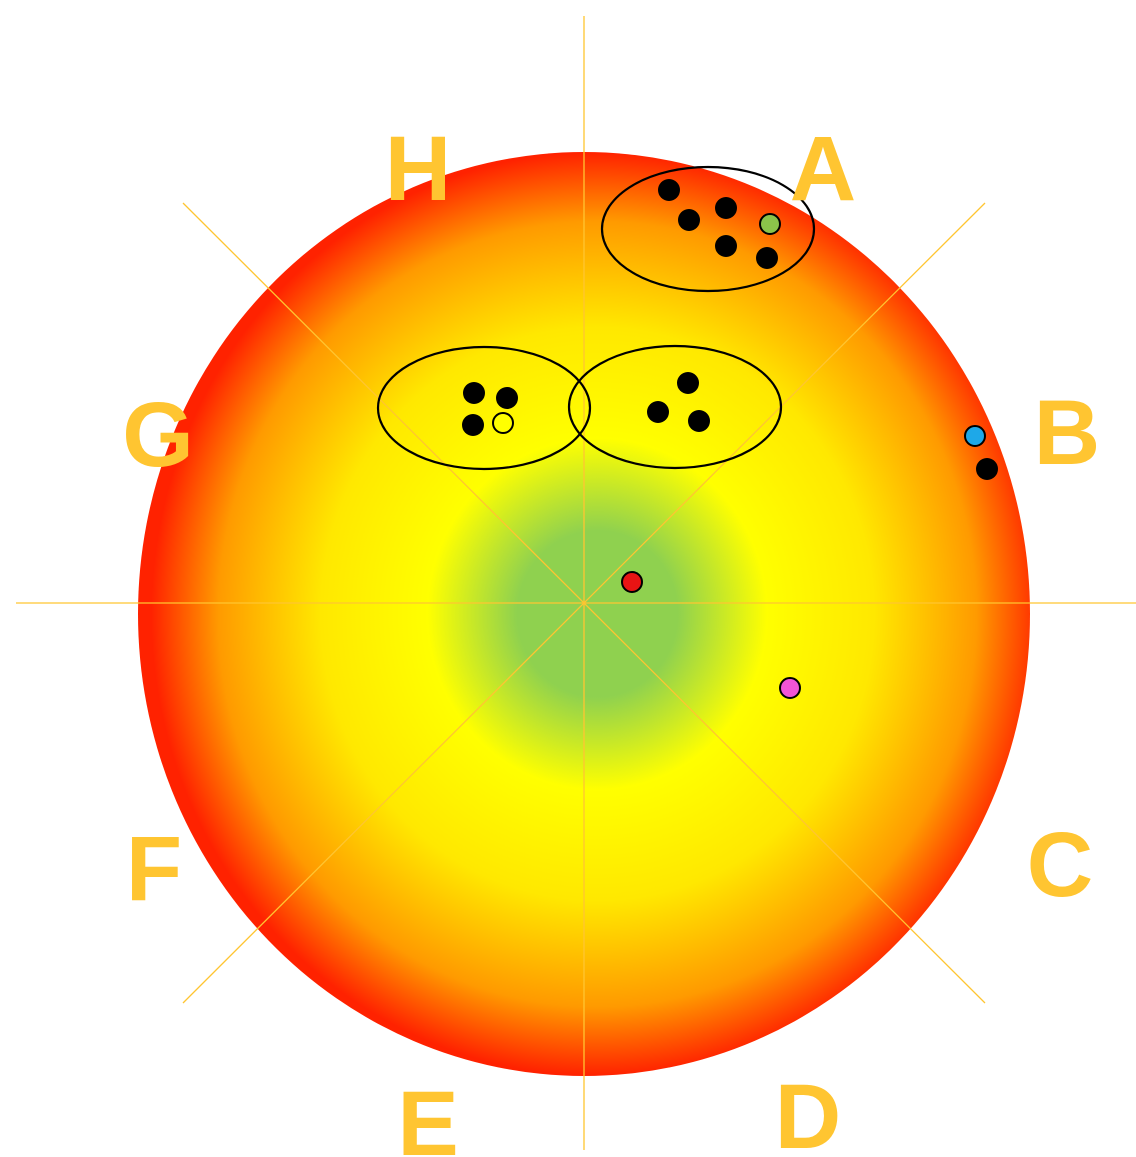 The height and width of the screenshot is (1157, 1136). I want to click on green-marker, so click(770, 224).